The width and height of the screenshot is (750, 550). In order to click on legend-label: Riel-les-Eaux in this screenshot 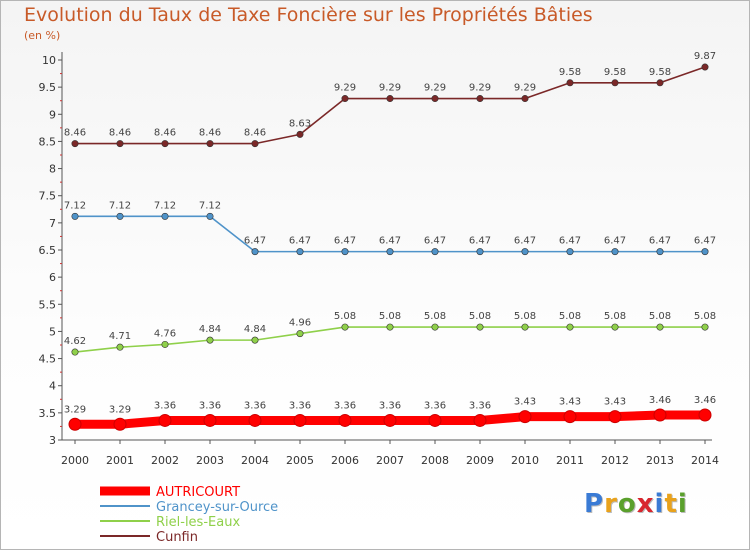, I will do `click(198, 522)`.